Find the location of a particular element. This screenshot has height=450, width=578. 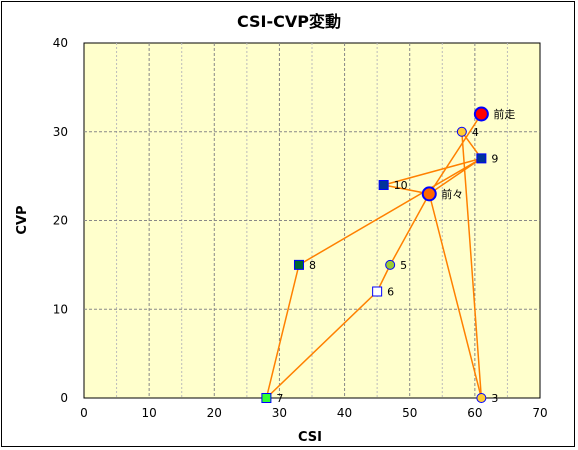

x-tick-label: 60 is located at coordinates (474, 413).